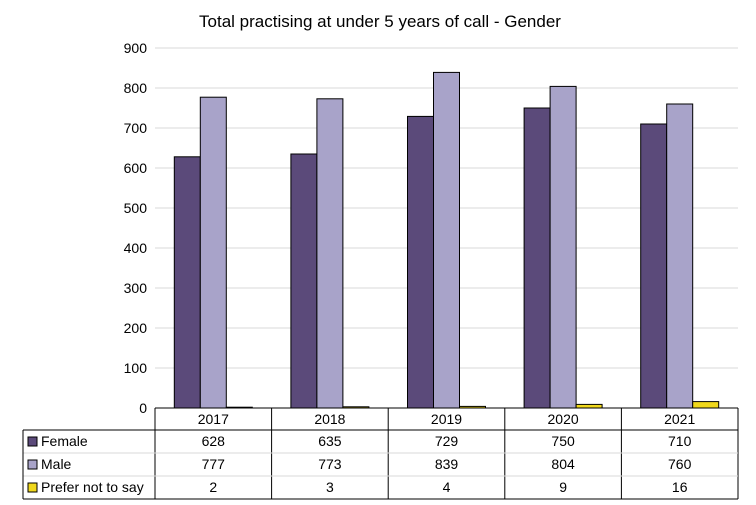 Image resolution: width=756 pixels, height=505 pixels. Describe the element at coordinates (304, 281) in the screenshot. I see `bar-female-2018` at that location.